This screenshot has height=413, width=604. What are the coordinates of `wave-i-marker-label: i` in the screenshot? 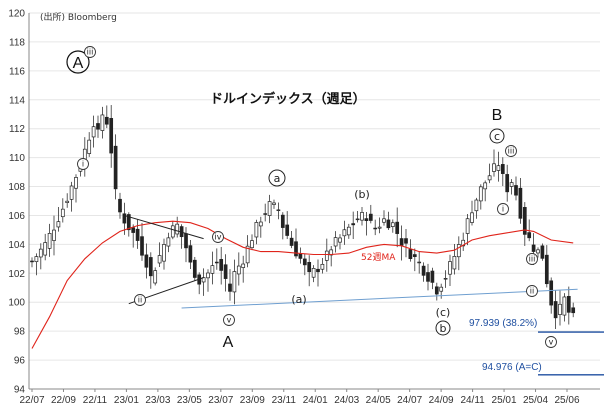 It's located at (83, 164).